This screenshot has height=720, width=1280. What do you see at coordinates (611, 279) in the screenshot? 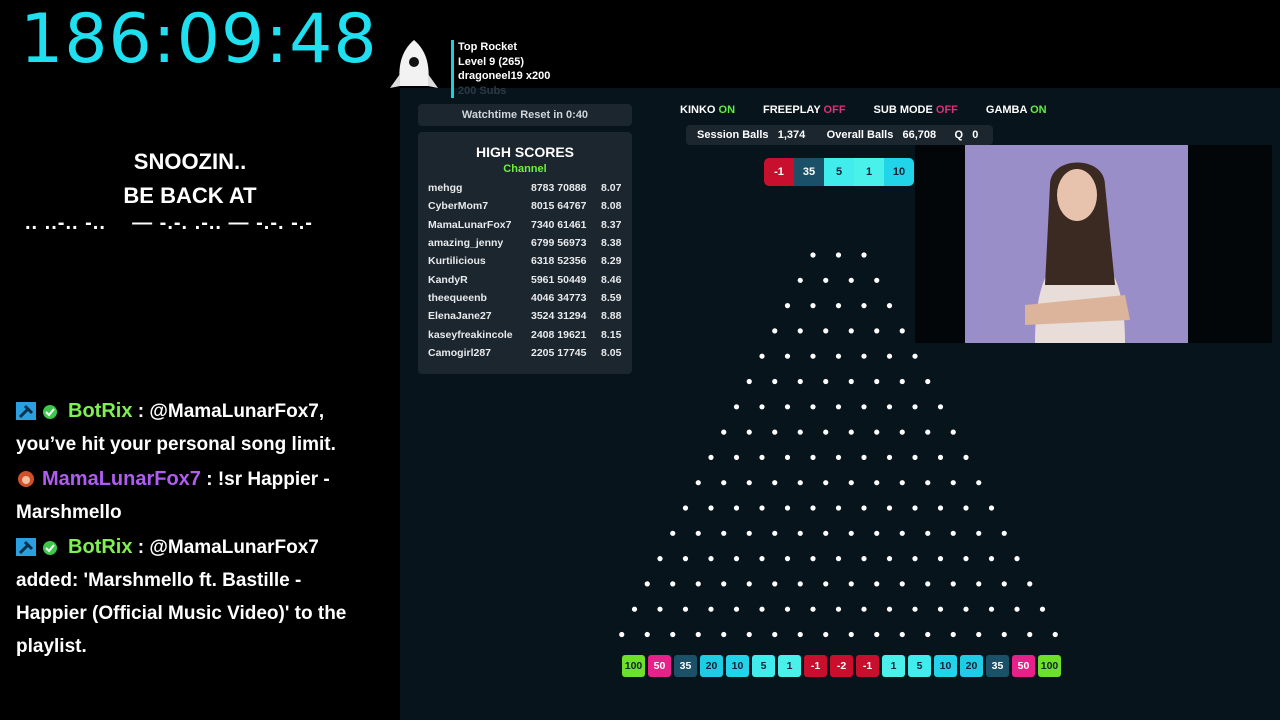
I see `player-average: 8.46` at bounding box center [611, 279].